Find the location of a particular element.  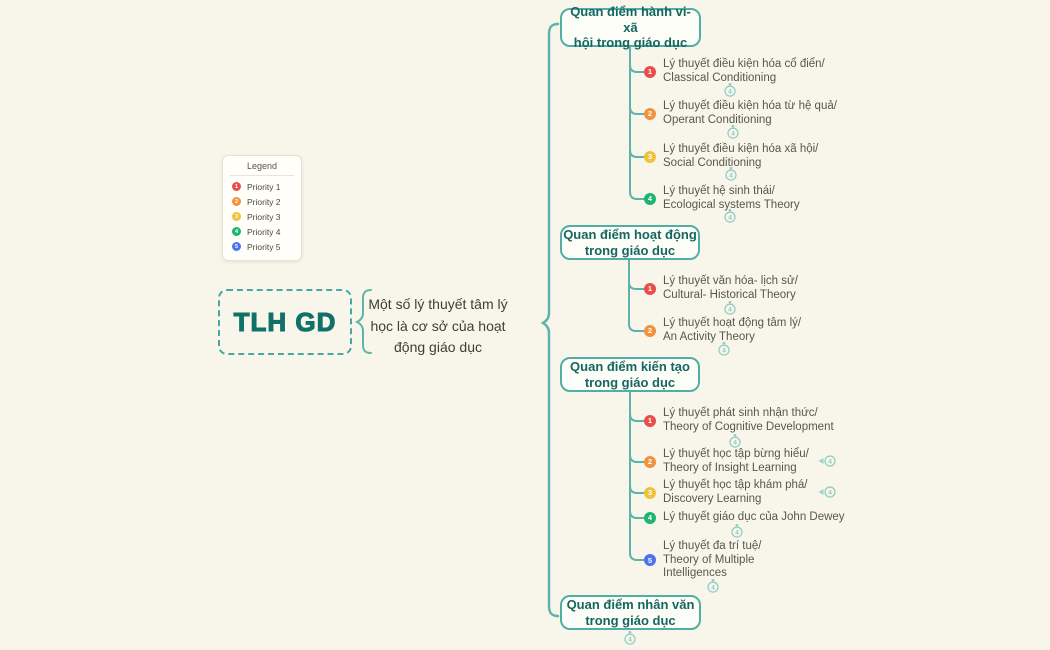

item-label: Lý thuyết giáo dục của John Dewey is located at coordinates (754, 517).